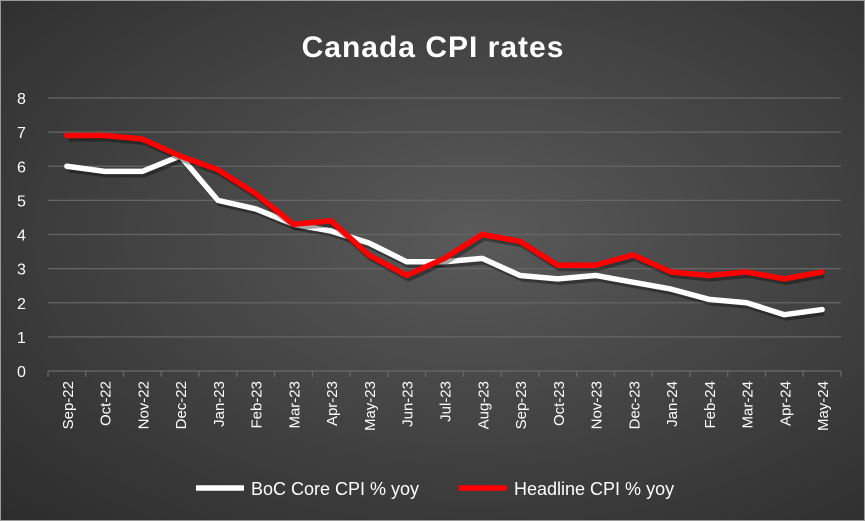 The height and width of the screenshot is (522, 865). What do you see at coordinates (21, 236) in the screenshot?
I see `y-tick-label: 4` at bounding box center [21, 236].